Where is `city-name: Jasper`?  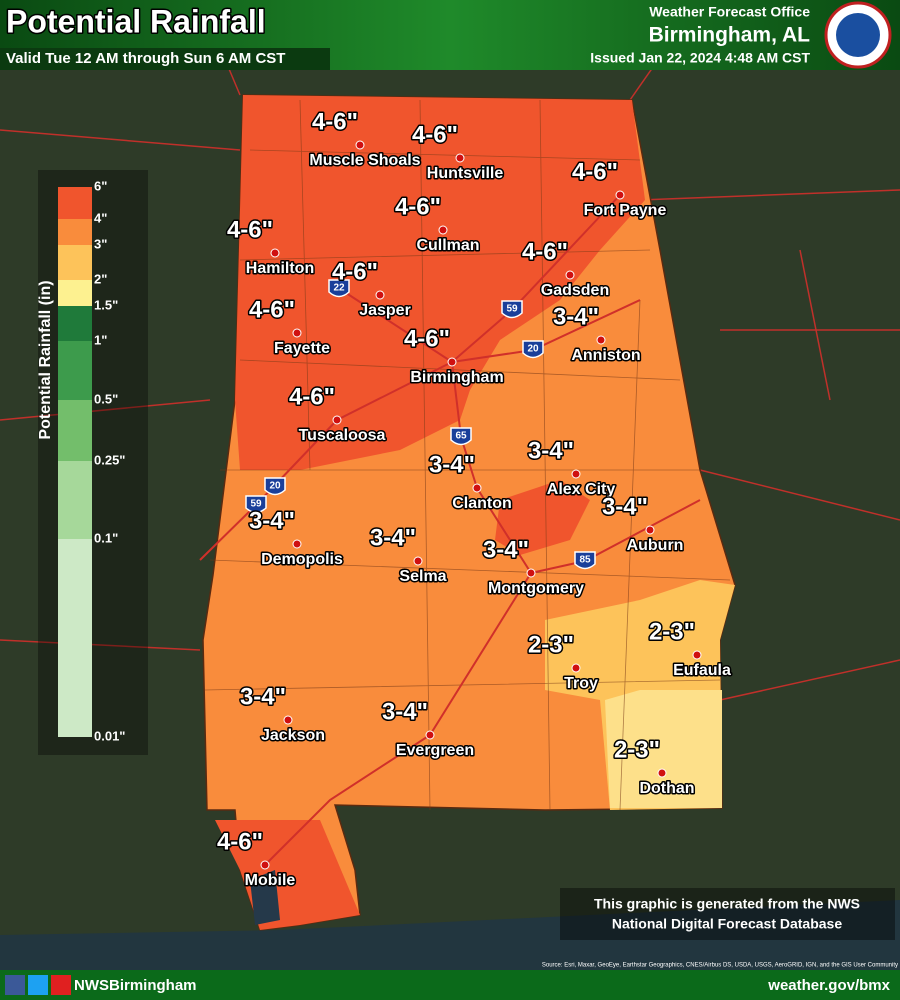
city-name: Jasper is located at coordinates (385, 310).